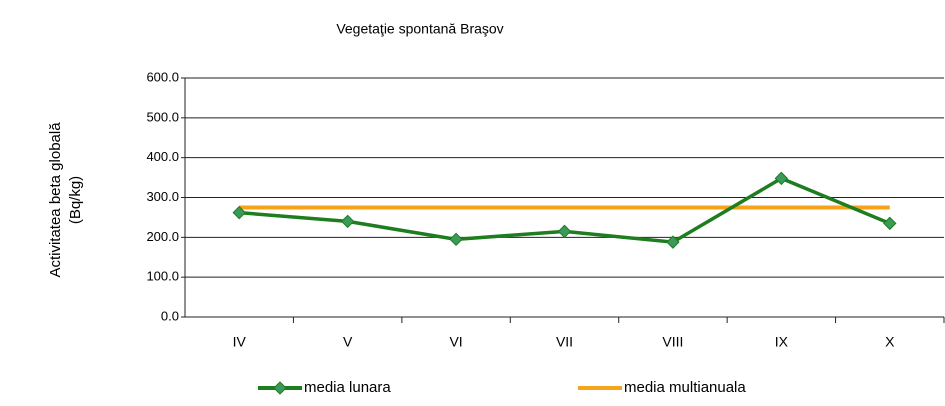 The width and height of the screenshot is (945, 406). Describe the element at coordinates (75, 200) in the screenshot. I see `y-axis-label: (Bq/kg)` at that location.